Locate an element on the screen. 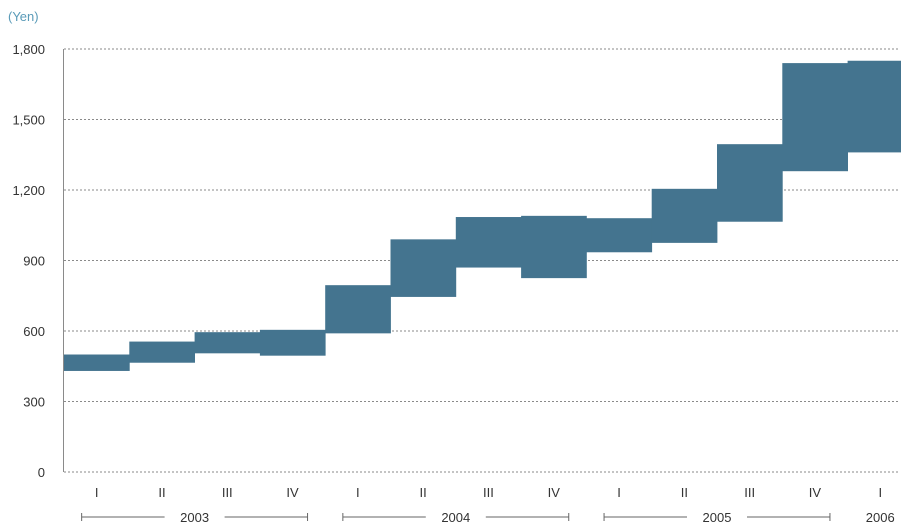 This screenshot has height=525, width=901. year-label: 2005 is located at coordinates (717, 517).